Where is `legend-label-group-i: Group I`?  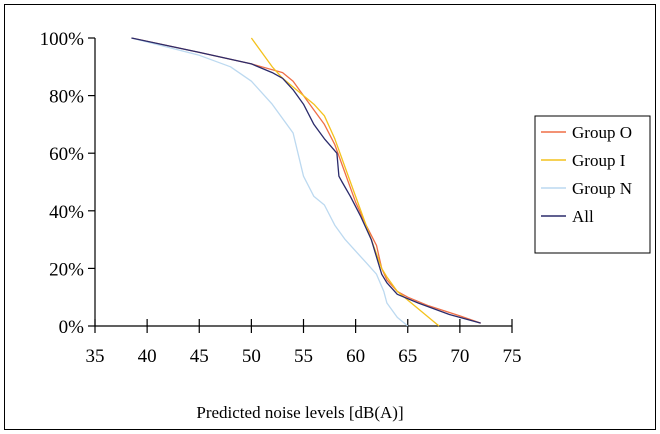 legend-label-group-i: Group I is located at coordinates (599, 160).